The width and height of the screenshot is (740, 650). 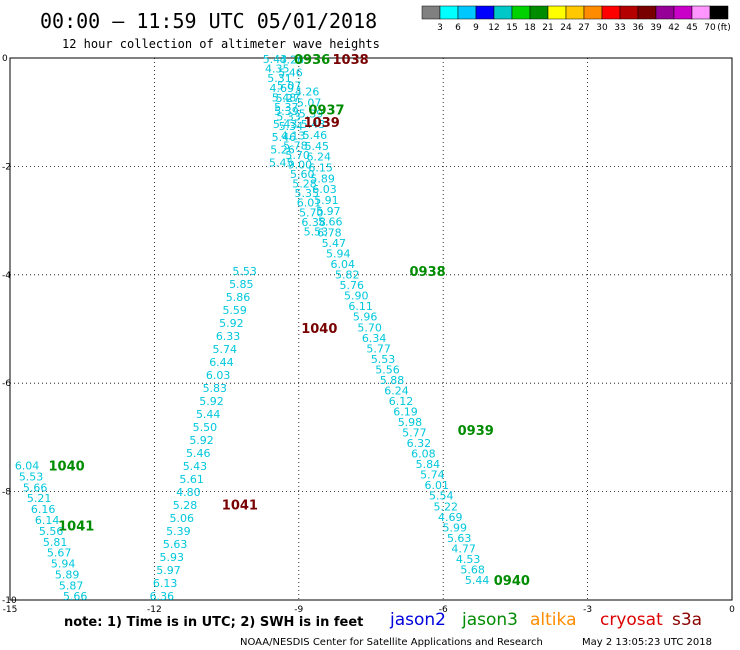 What do you see at coordinates (284, 137) in the screenshot?
I see `wave-height-label: 5.46` at bounding box center [284, 137].